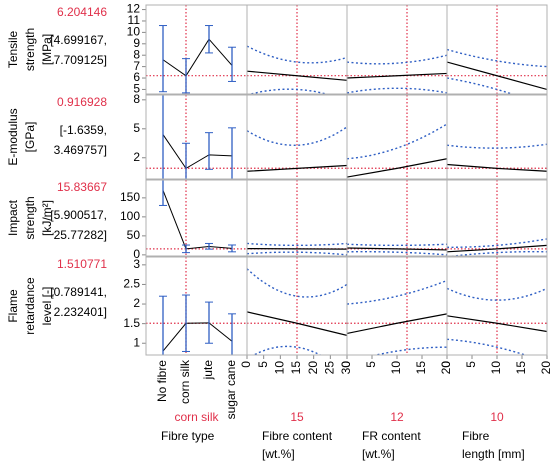 This screenshot has width=553, height=468. What do you see at coordinates (162, 381) in the screenshot?
I see `x-tick-label: No fibre` at bounding box center [162, 381].